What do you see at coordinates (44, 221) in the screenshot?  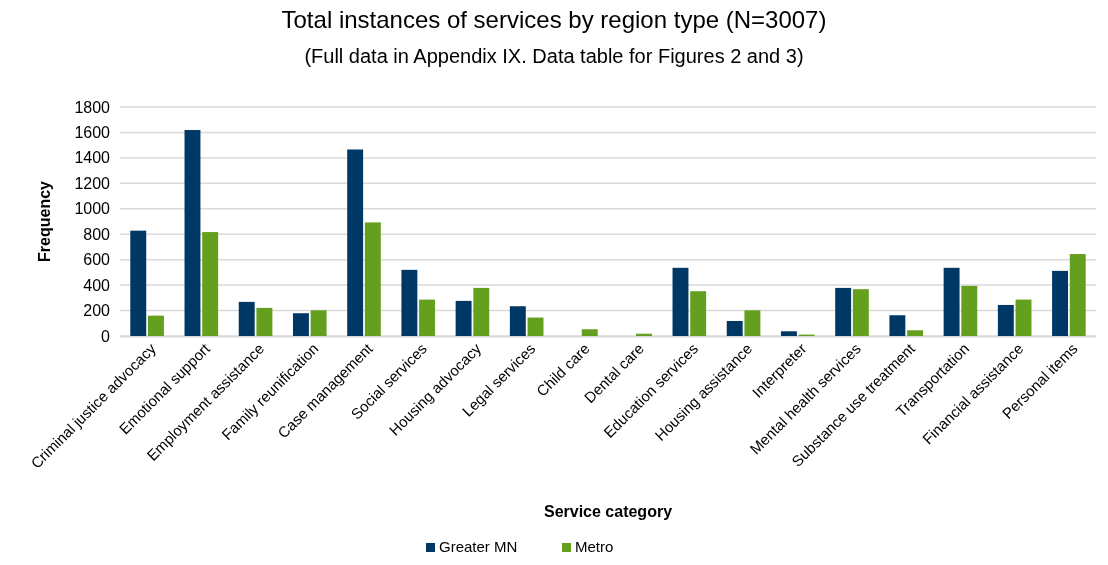 I see `y-axis-title: Frequency` at bounding box center [44, 221].